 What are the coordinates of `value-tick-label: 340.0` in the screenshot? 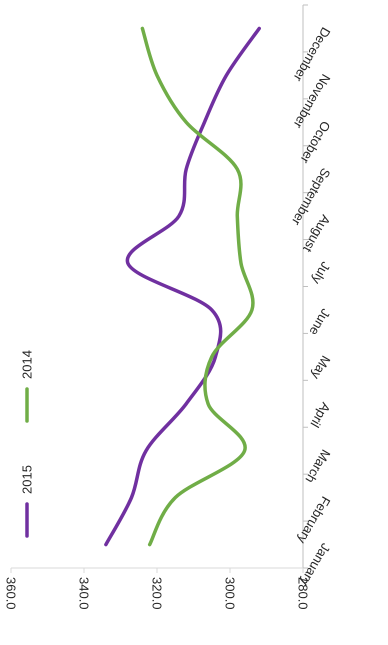 It's located at (84, 593).